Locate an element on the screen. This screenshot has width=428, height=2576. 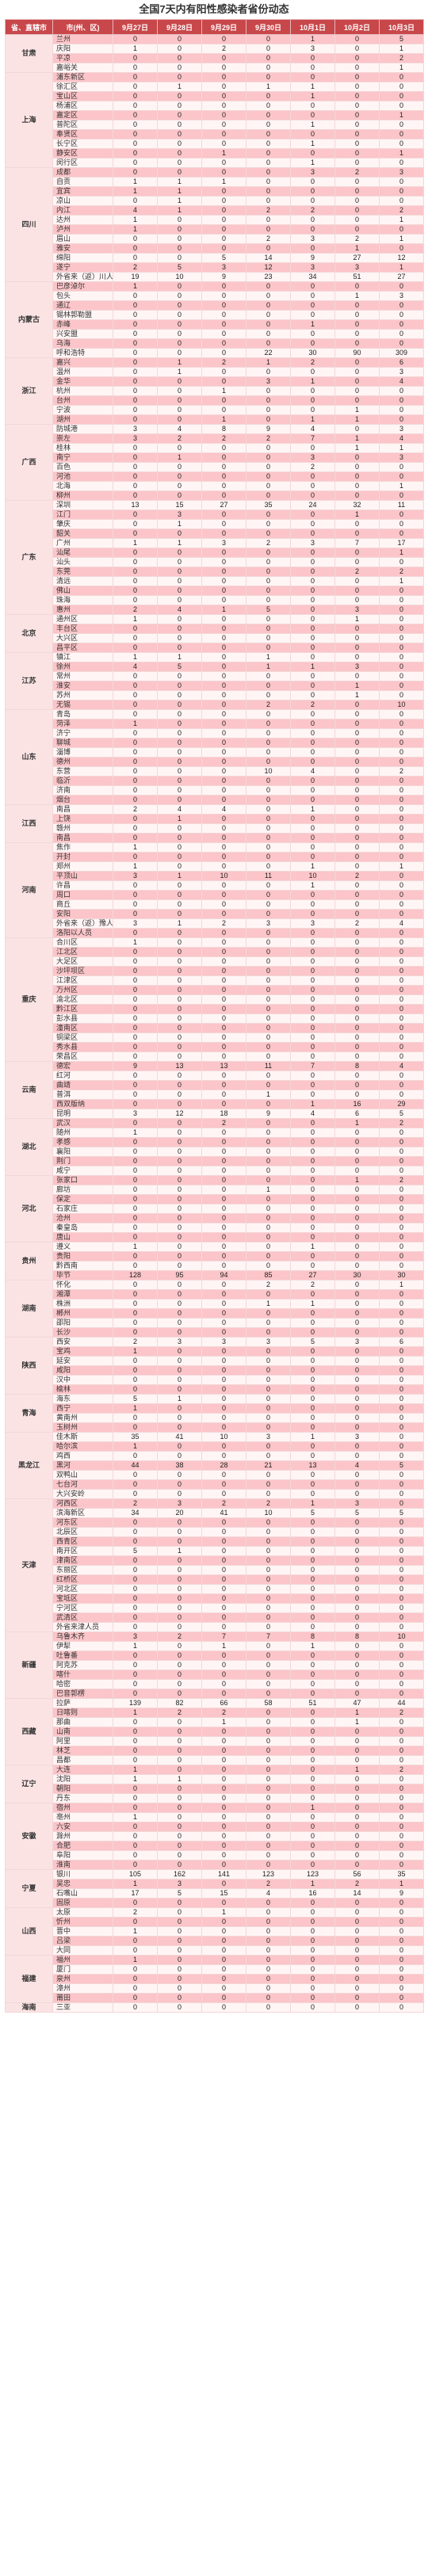
table-row: 河北区 0 0 0 0 0 0 0 is located at coordinates (215, 1589).